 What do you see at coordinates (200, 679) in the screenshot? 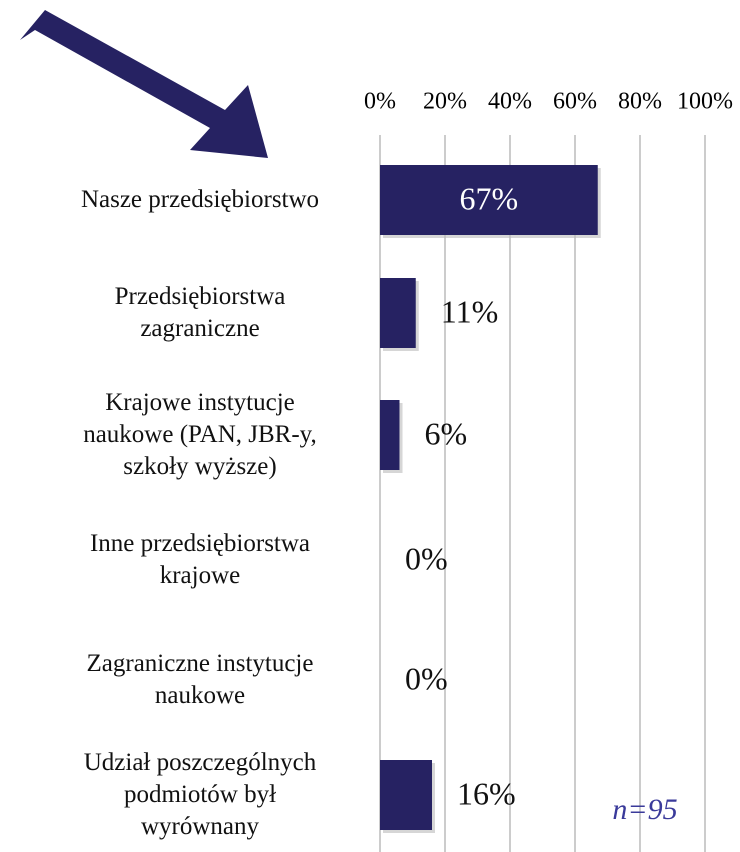
I see `category-label: Zagraniczne instytucje naukowe` at bounding box center [200, 679].